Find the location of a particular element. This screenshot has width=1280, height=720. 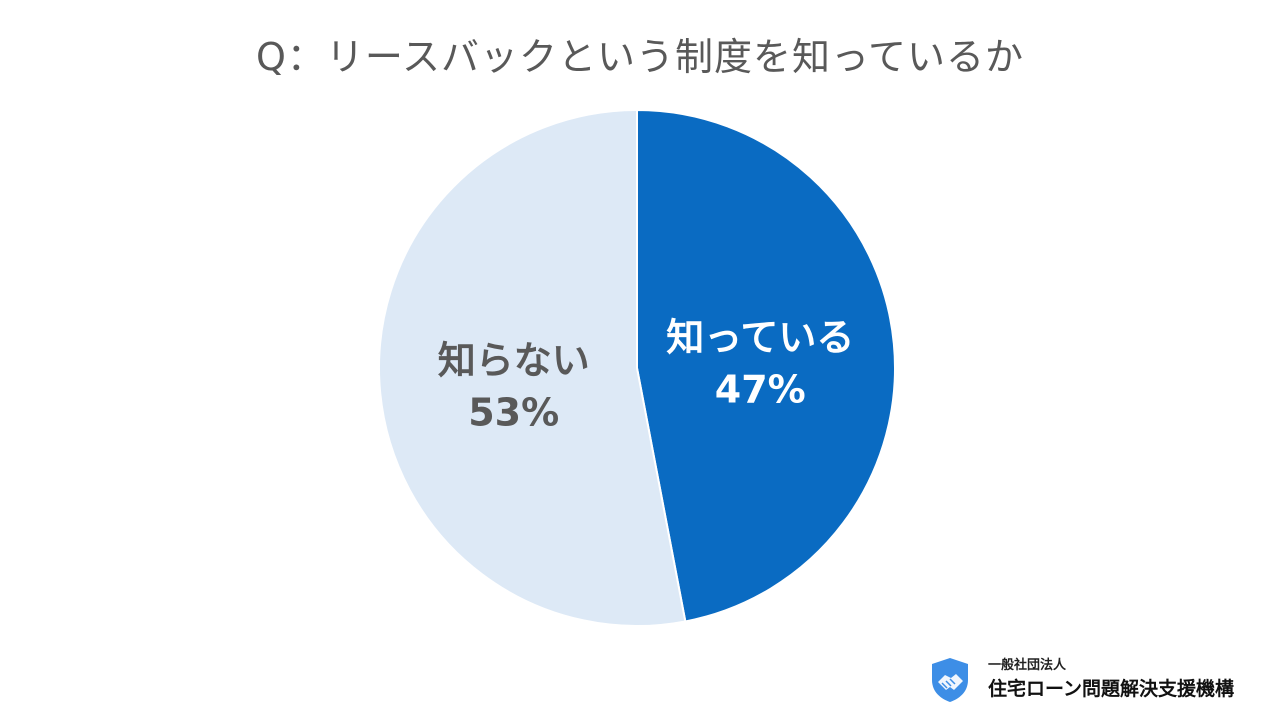

slice-label-0: 知っている is located at coordinates (760, 337).